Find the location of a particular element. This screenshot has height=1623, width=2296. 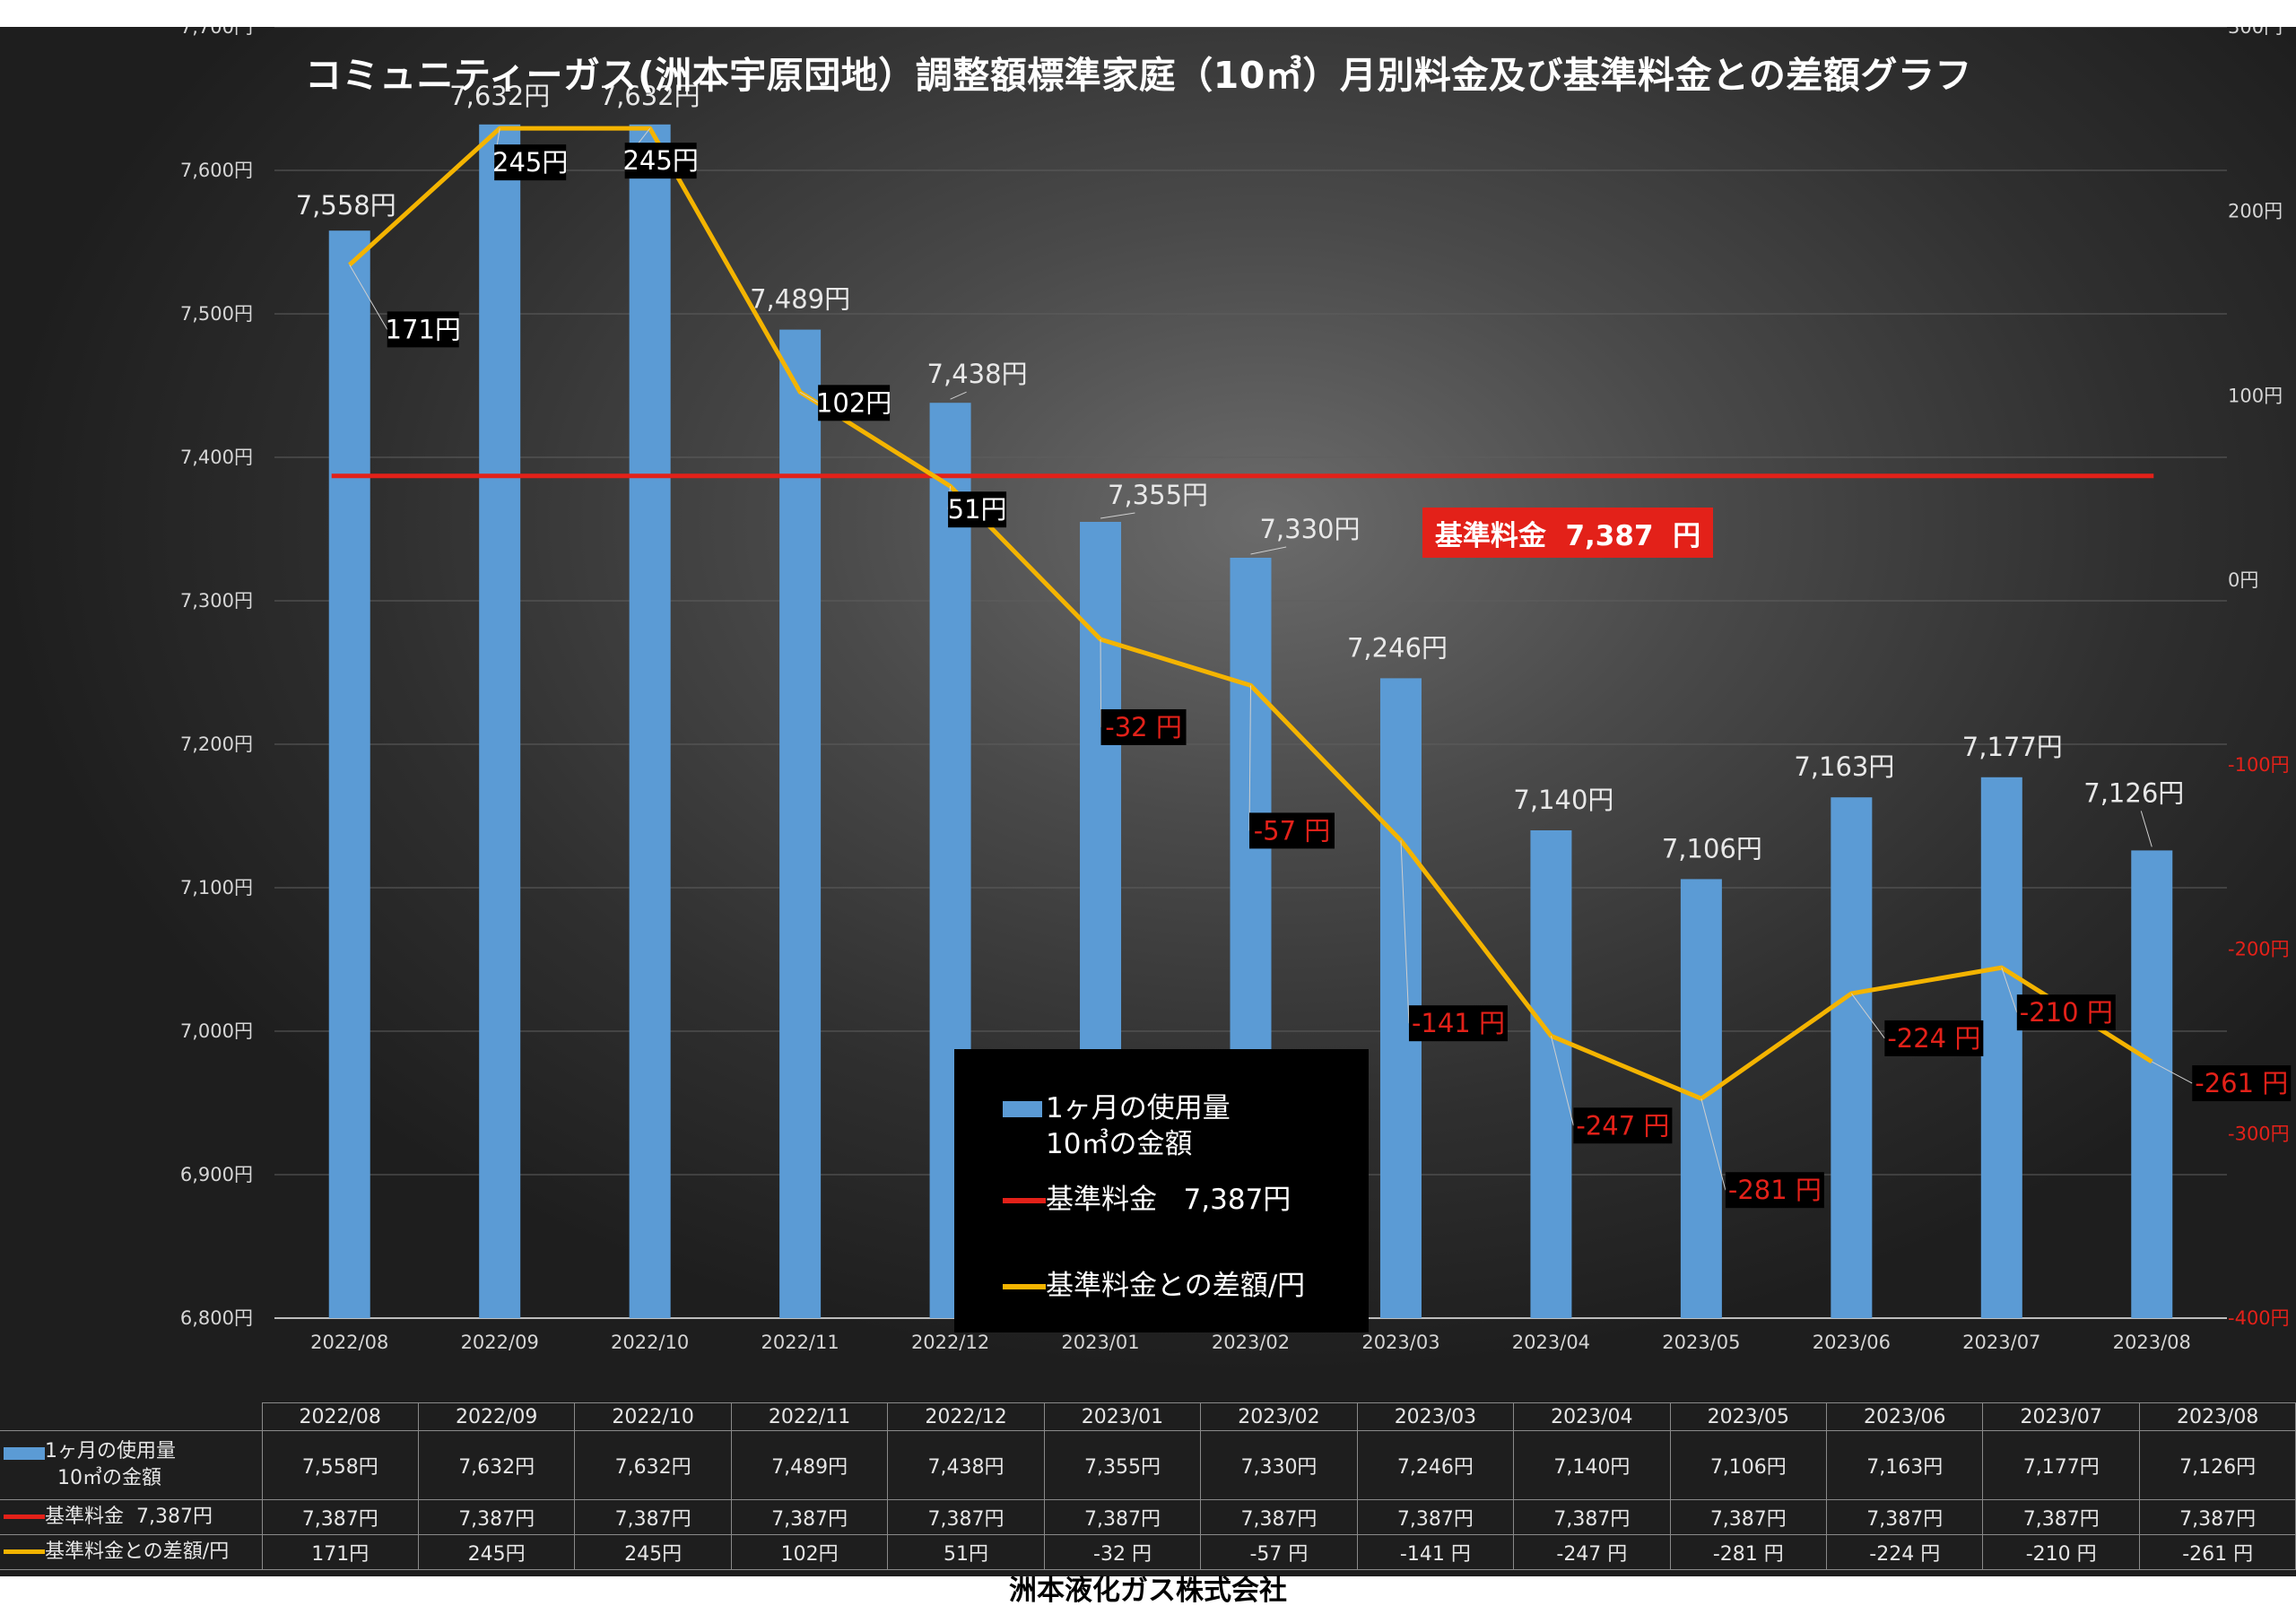

x-category-label: 2023/02 is located at coordinates (1251, 1342).